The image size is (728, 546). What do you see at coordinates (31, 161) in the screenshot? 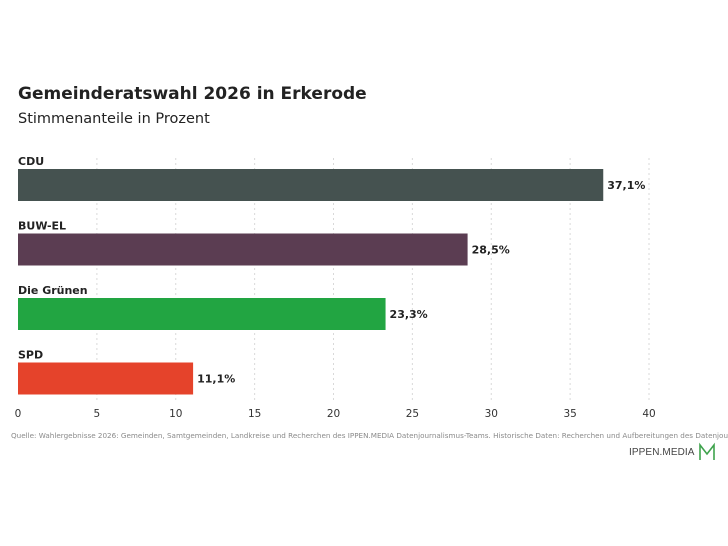
I see `category-label: CDU` at bounding box center [31, 161].